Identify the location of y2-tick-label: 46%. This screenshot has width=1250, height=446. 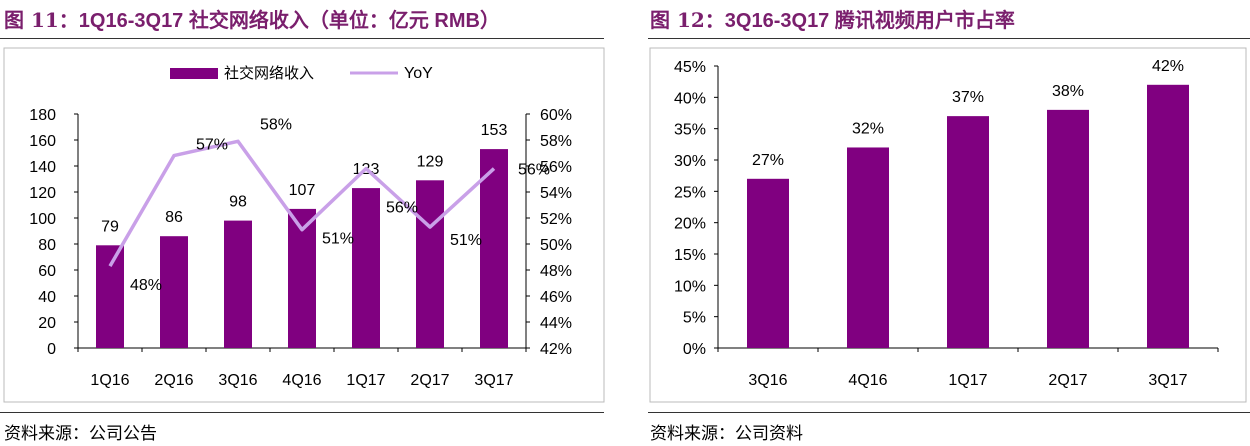
(556, 297).